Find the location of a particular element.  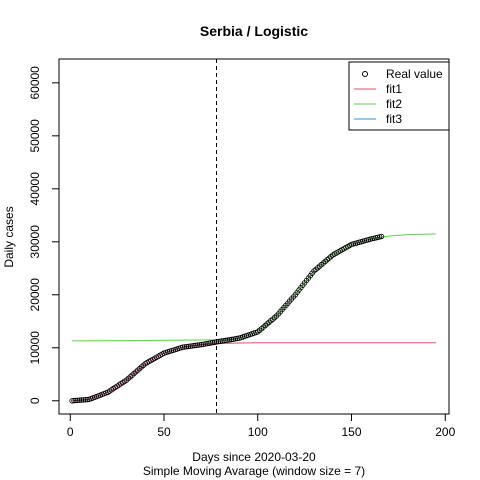

y-tick-label: 10000 is located at coordinates (35, 348).